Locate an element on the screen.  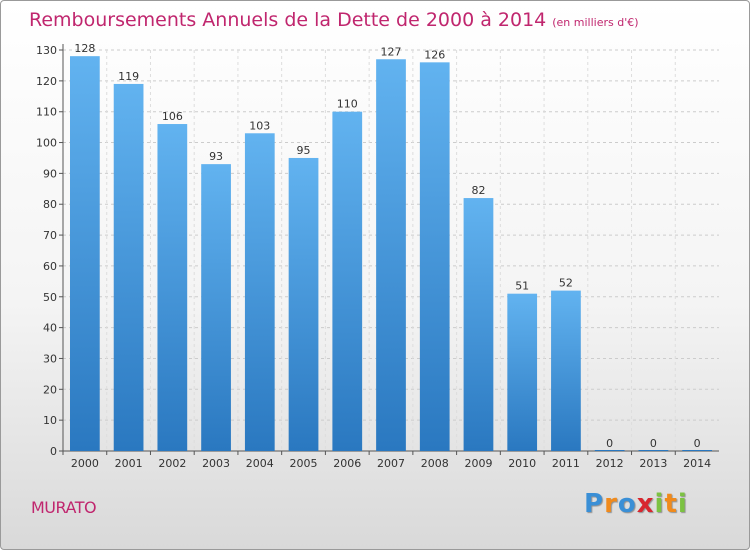
logo-letter: t is located at coordinates (671, 504).